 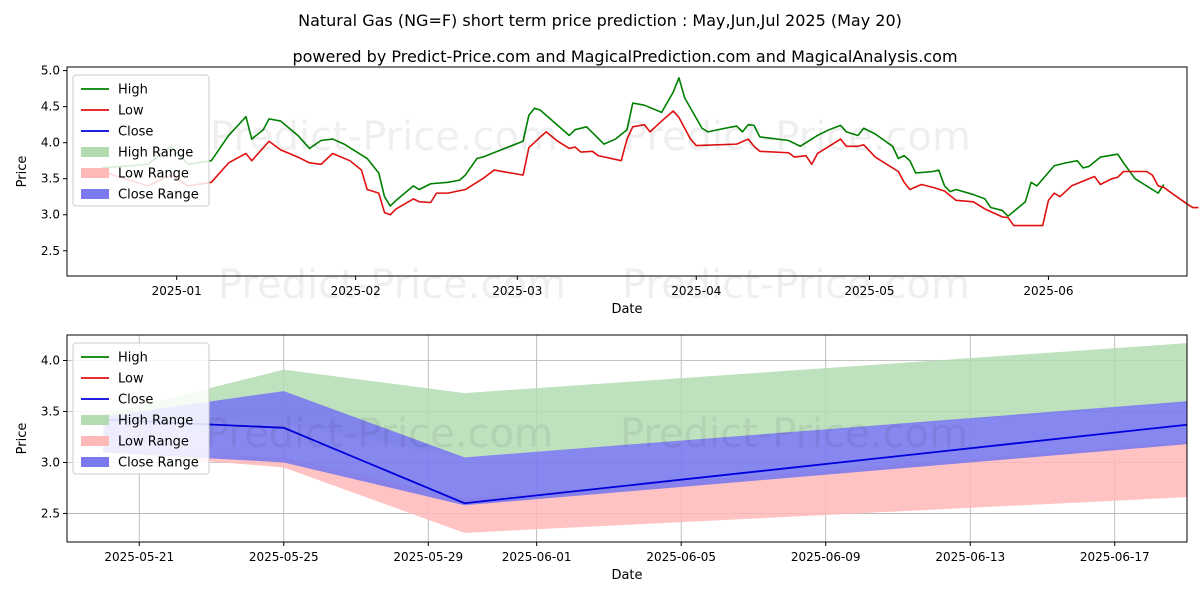 I want to click on x-tick-label: 2025-04, so click(x=696, y=291).